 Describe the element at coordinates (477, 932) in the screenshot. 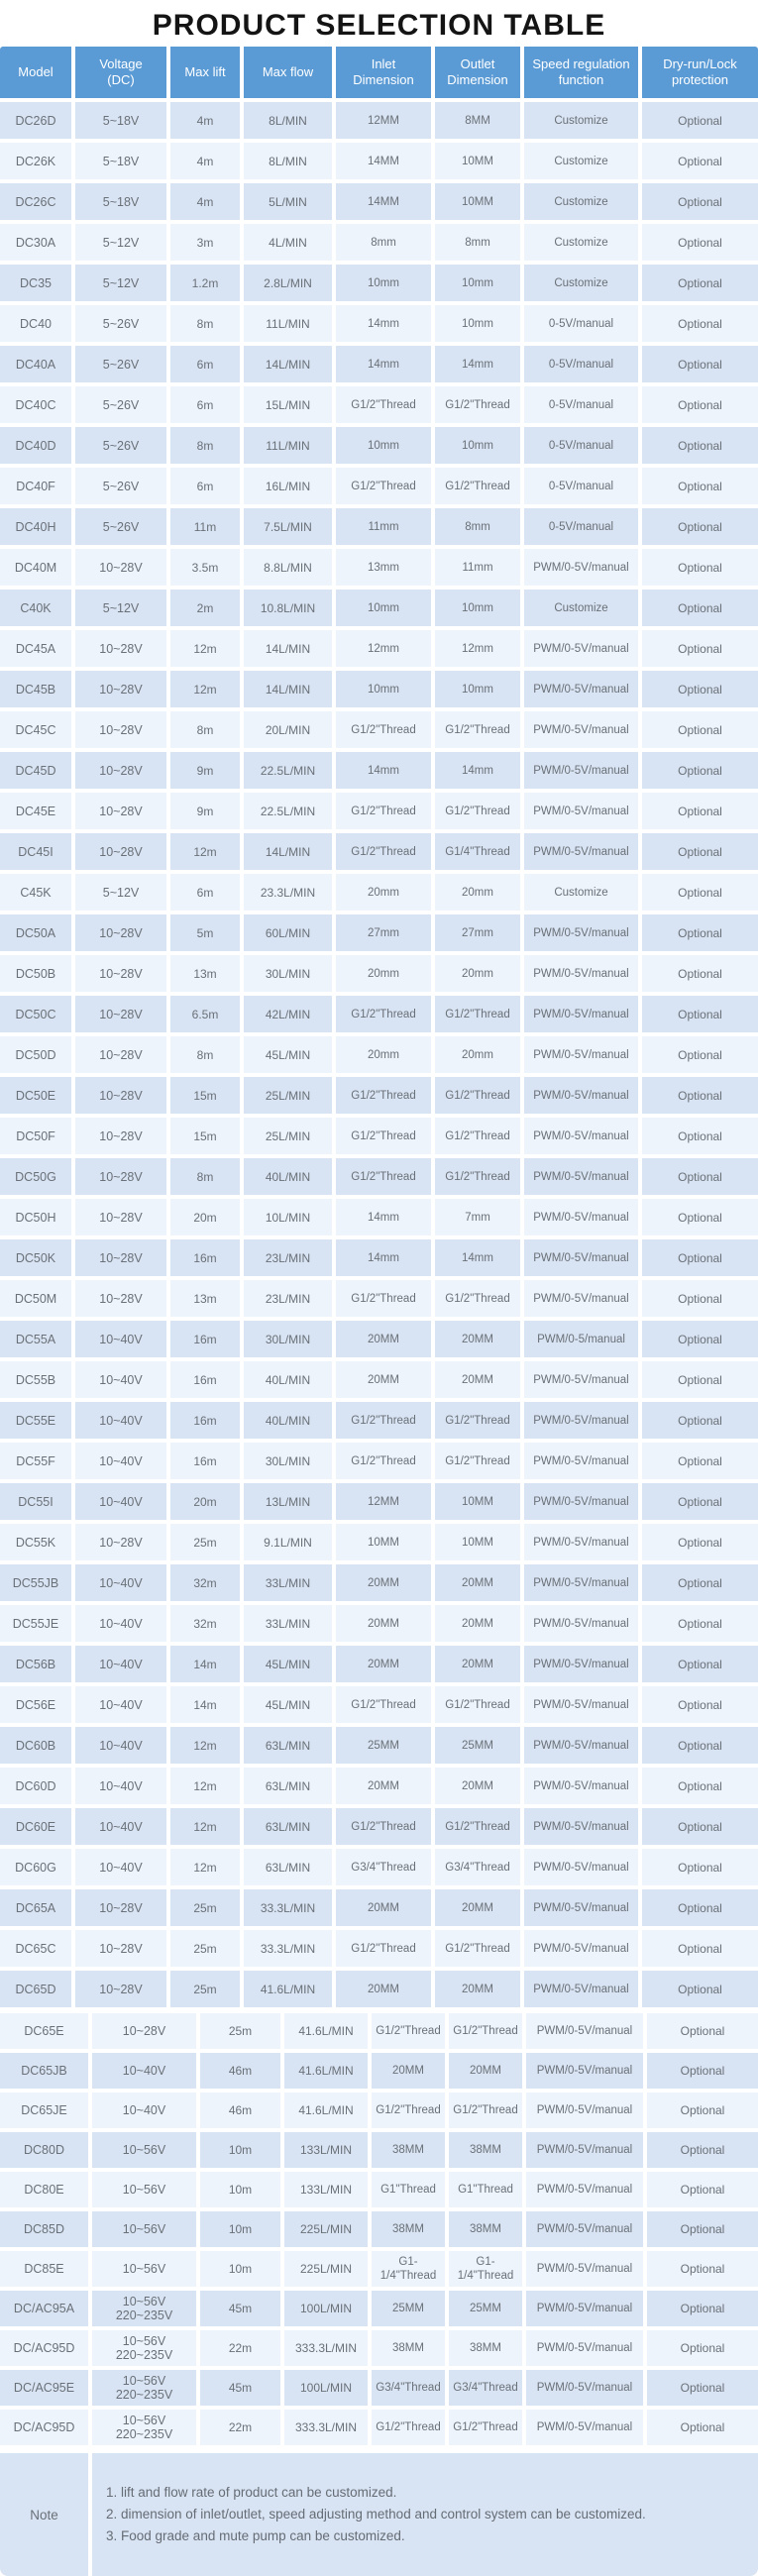

I see `table-cell: 27mm` at that location.